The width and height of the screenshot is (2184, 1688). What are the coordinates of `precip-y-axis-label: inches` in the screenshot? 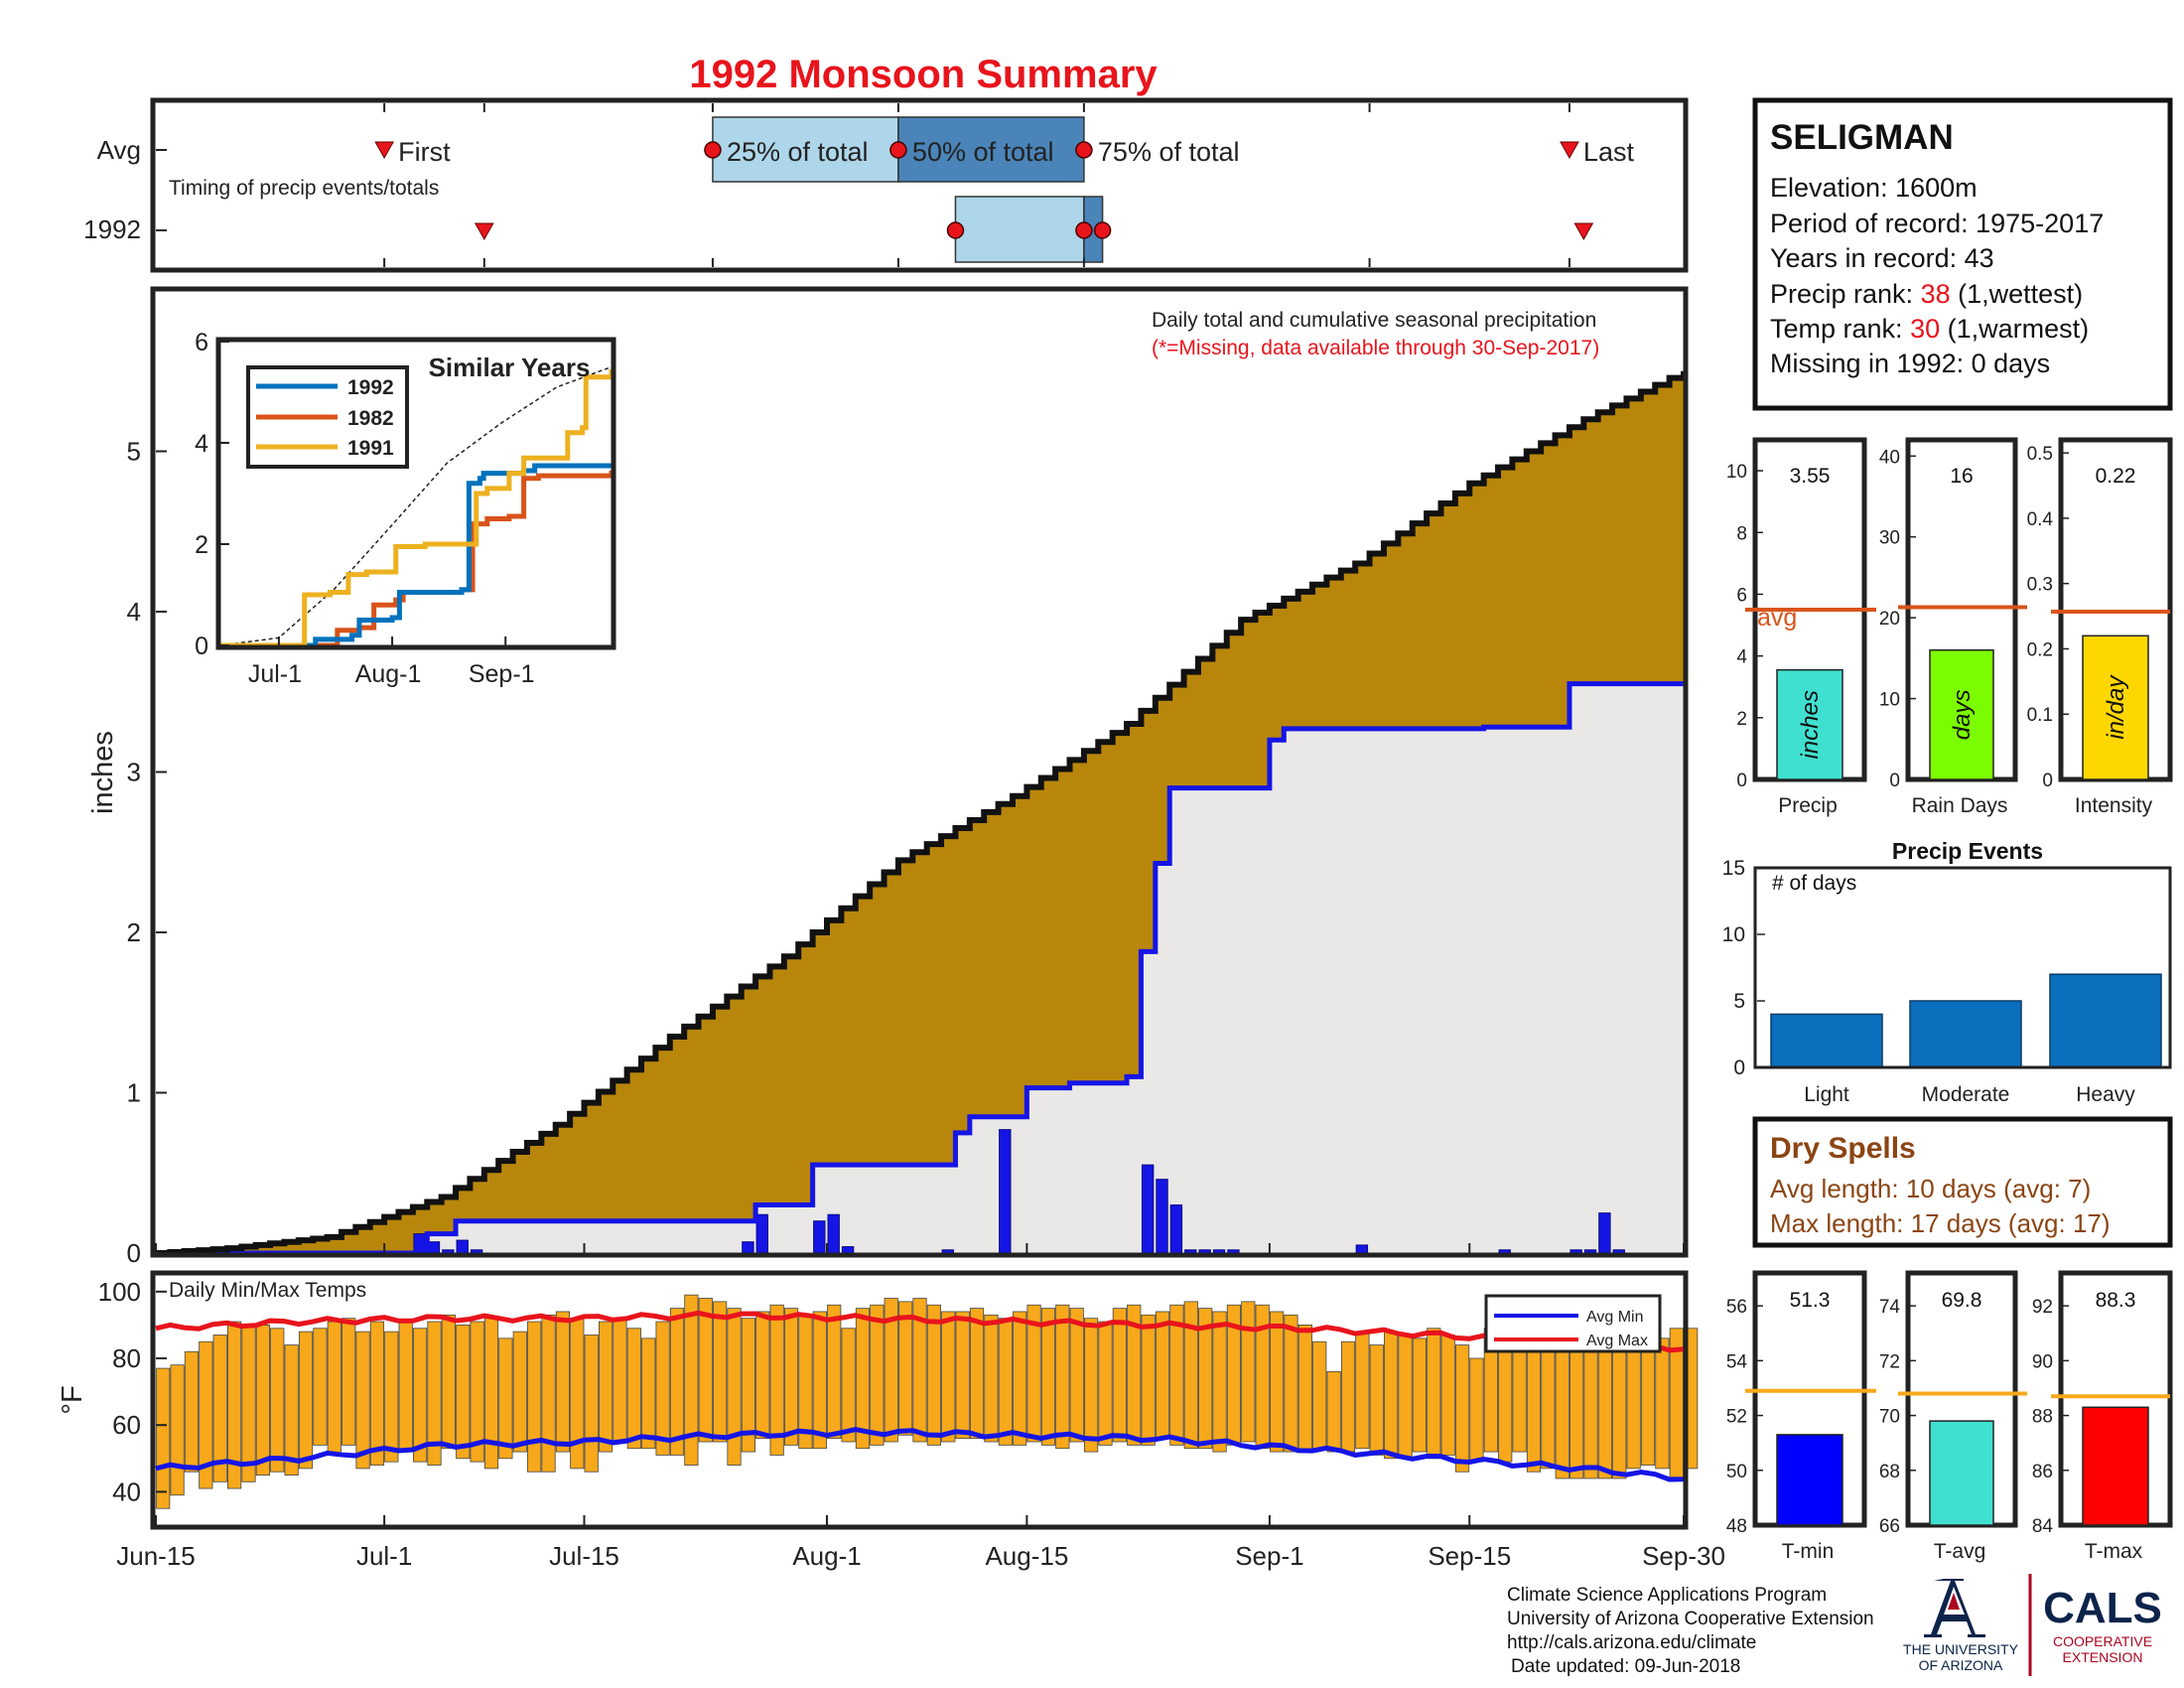 It's located at (103, 772).